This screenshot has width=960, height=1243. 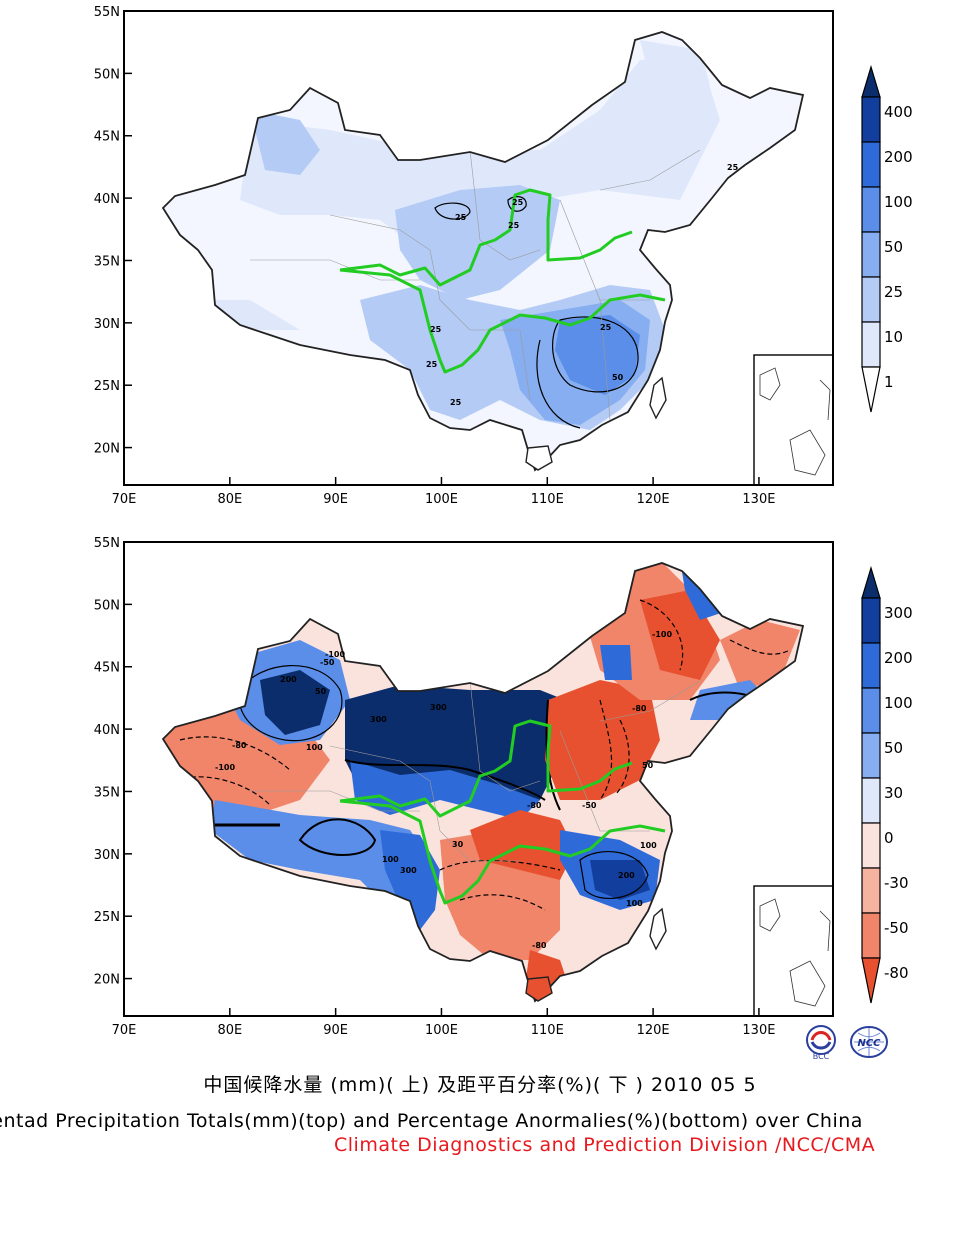 What do you see at coordinates (618, 377) in the screenshot?
I see `top-contour-label: 50` at bounding box center [618, 377].